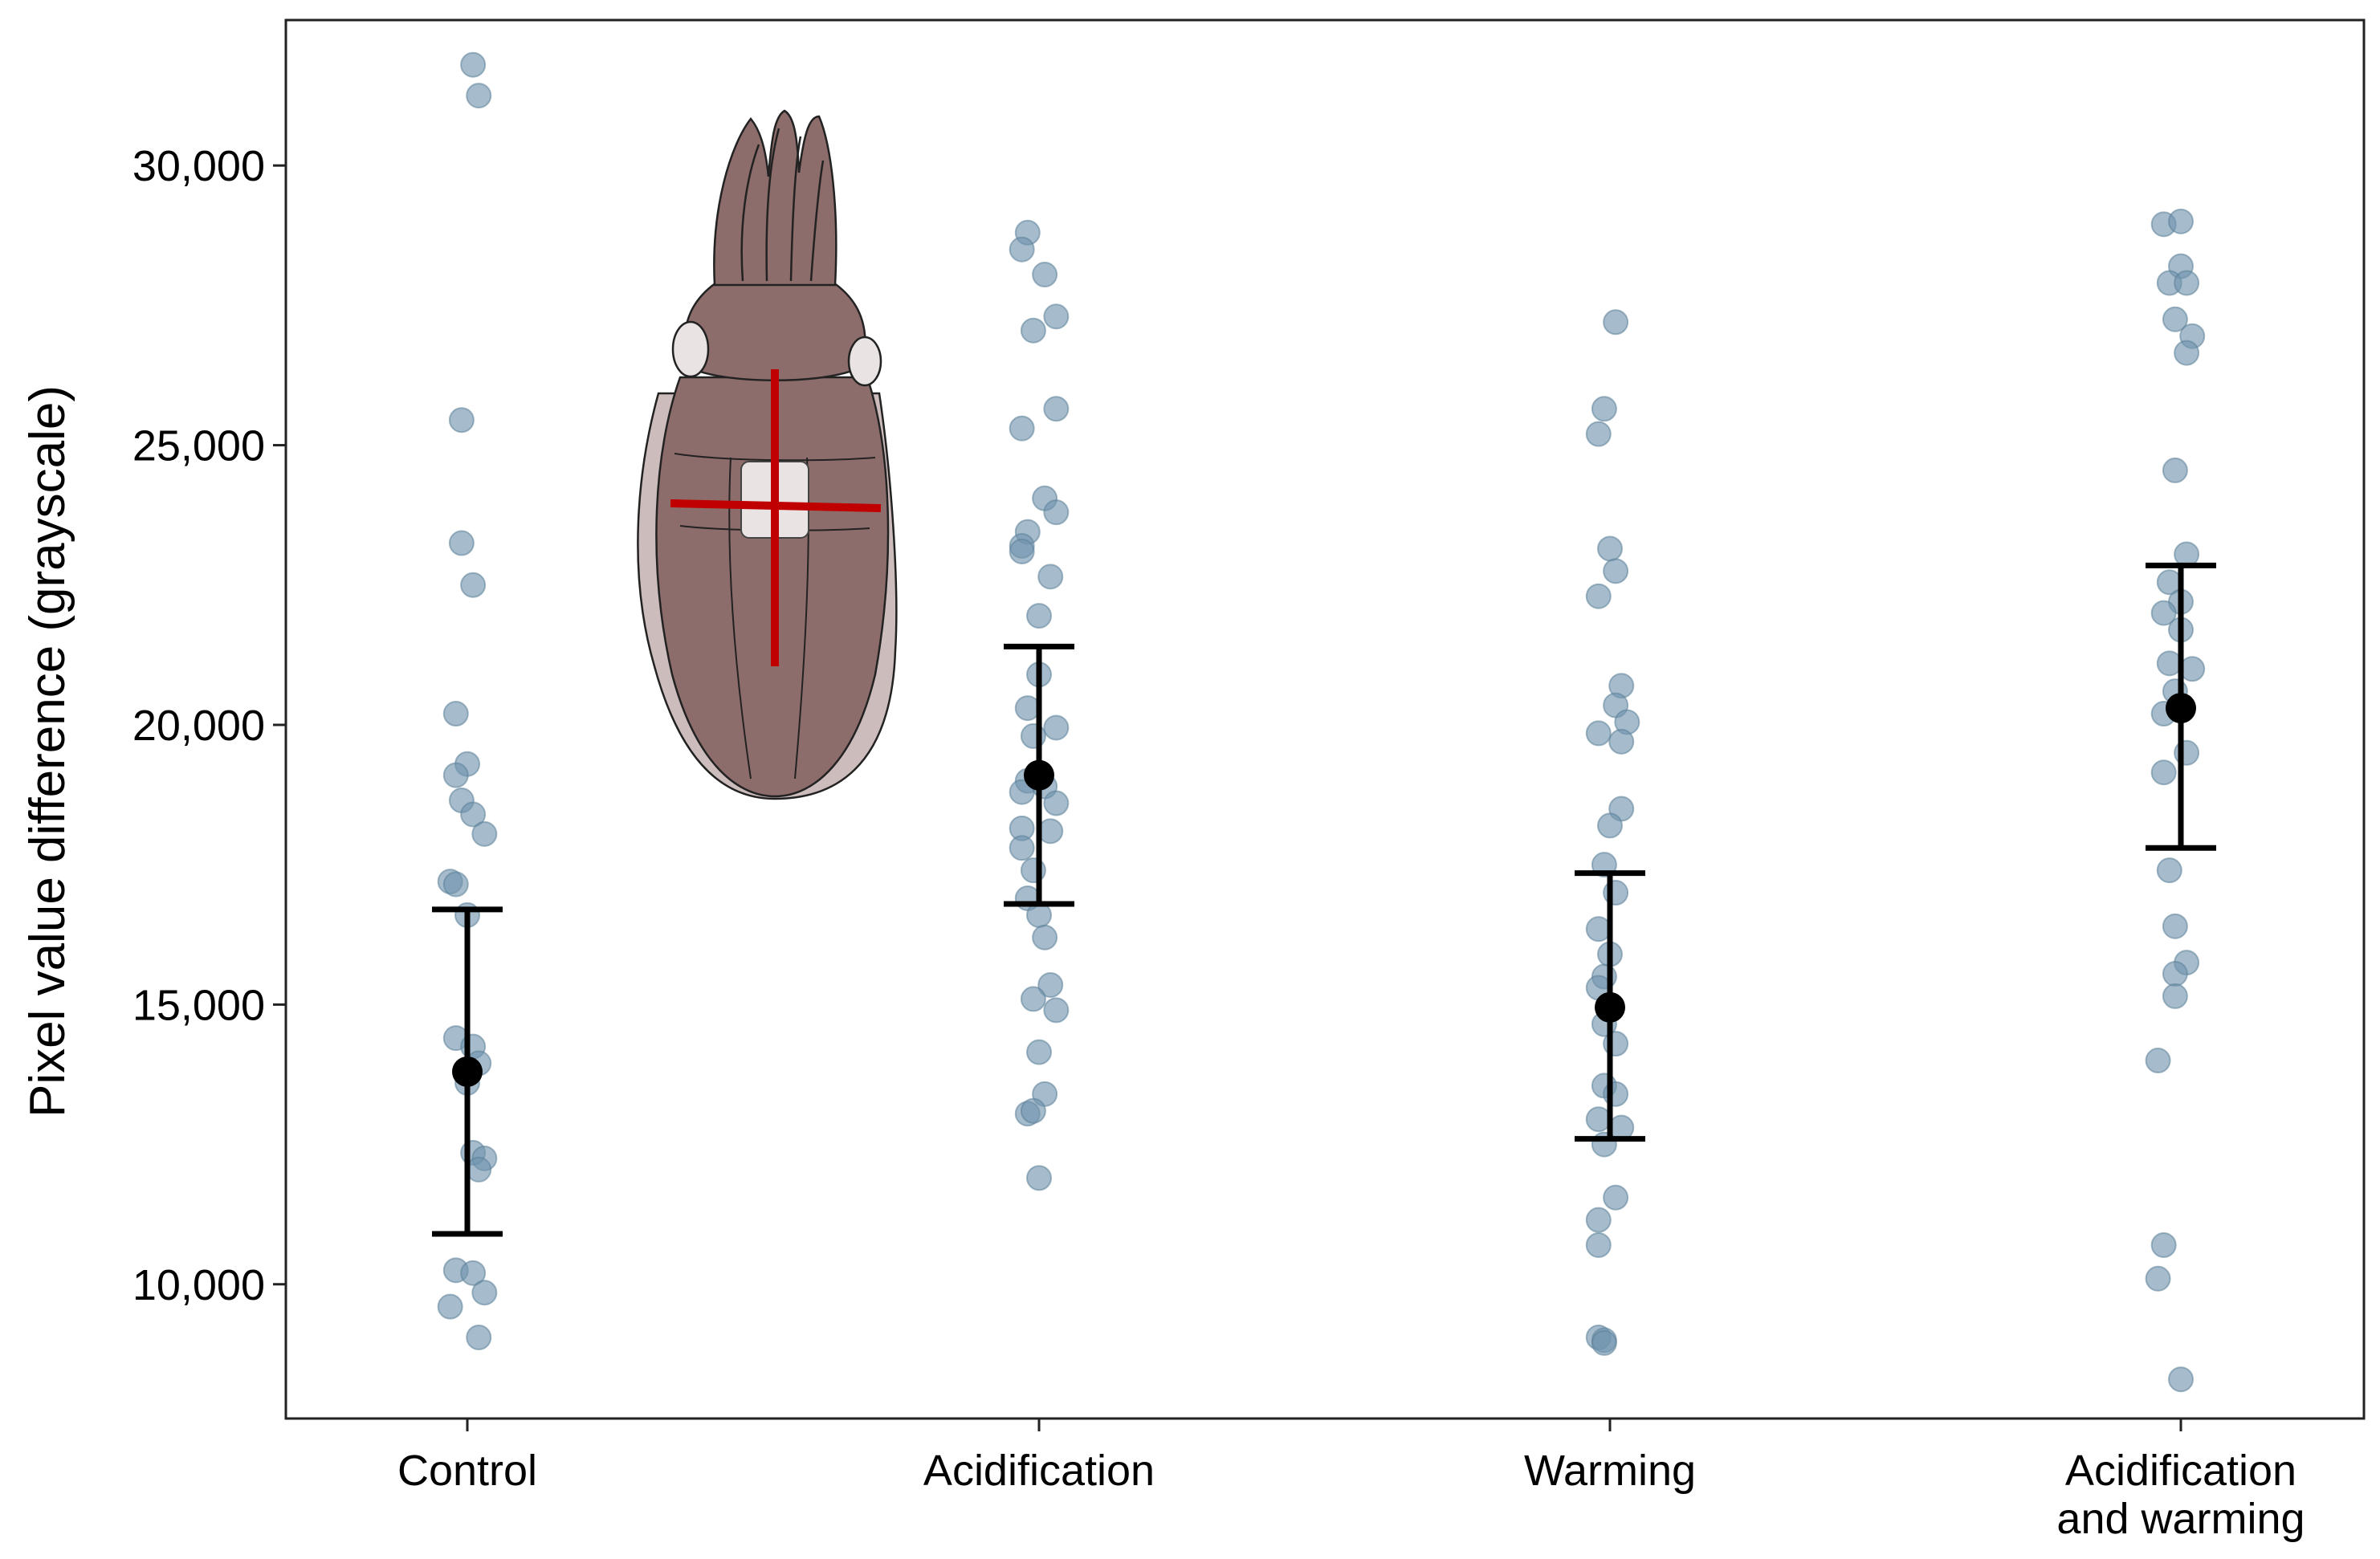 This screenshot has width=2380, height=1559. I want to click on x-tick-label-acid-warm: Acidification, so click(2180, 1471).